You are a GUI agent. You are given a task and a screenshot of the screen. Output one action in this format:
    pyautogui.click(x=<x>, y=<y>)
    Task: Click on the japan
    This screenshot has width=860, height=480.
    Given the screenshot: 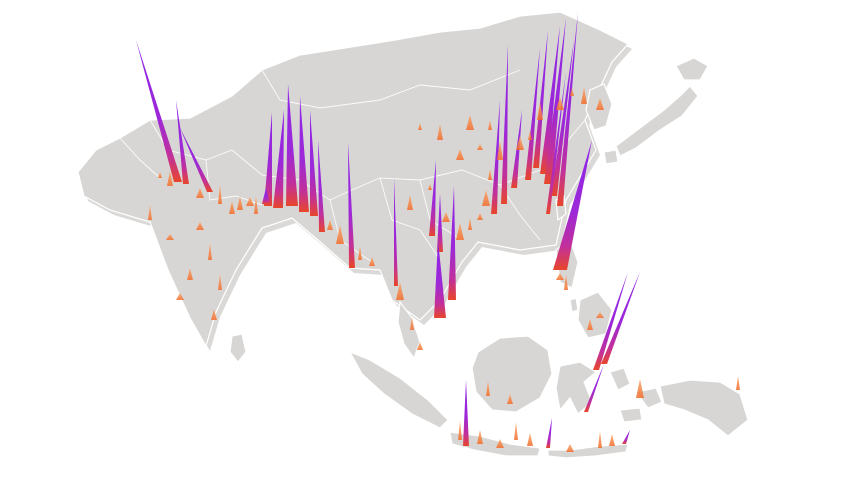 What is the action you would take?
    pyautogui.click(x=656, y=111)
    